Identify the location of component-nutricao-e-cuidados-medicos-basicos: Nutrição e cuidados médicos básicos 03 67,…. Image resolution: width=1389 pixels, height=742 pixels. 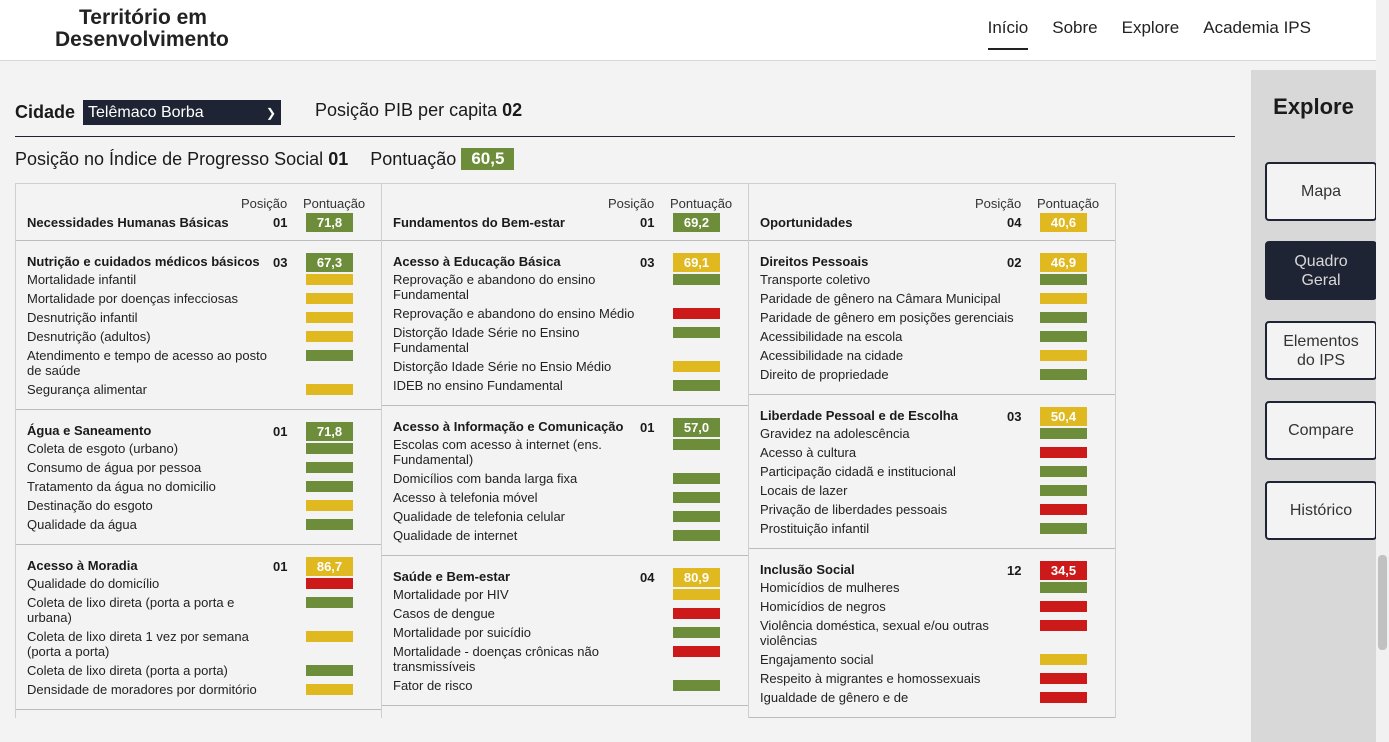
(198, 325).